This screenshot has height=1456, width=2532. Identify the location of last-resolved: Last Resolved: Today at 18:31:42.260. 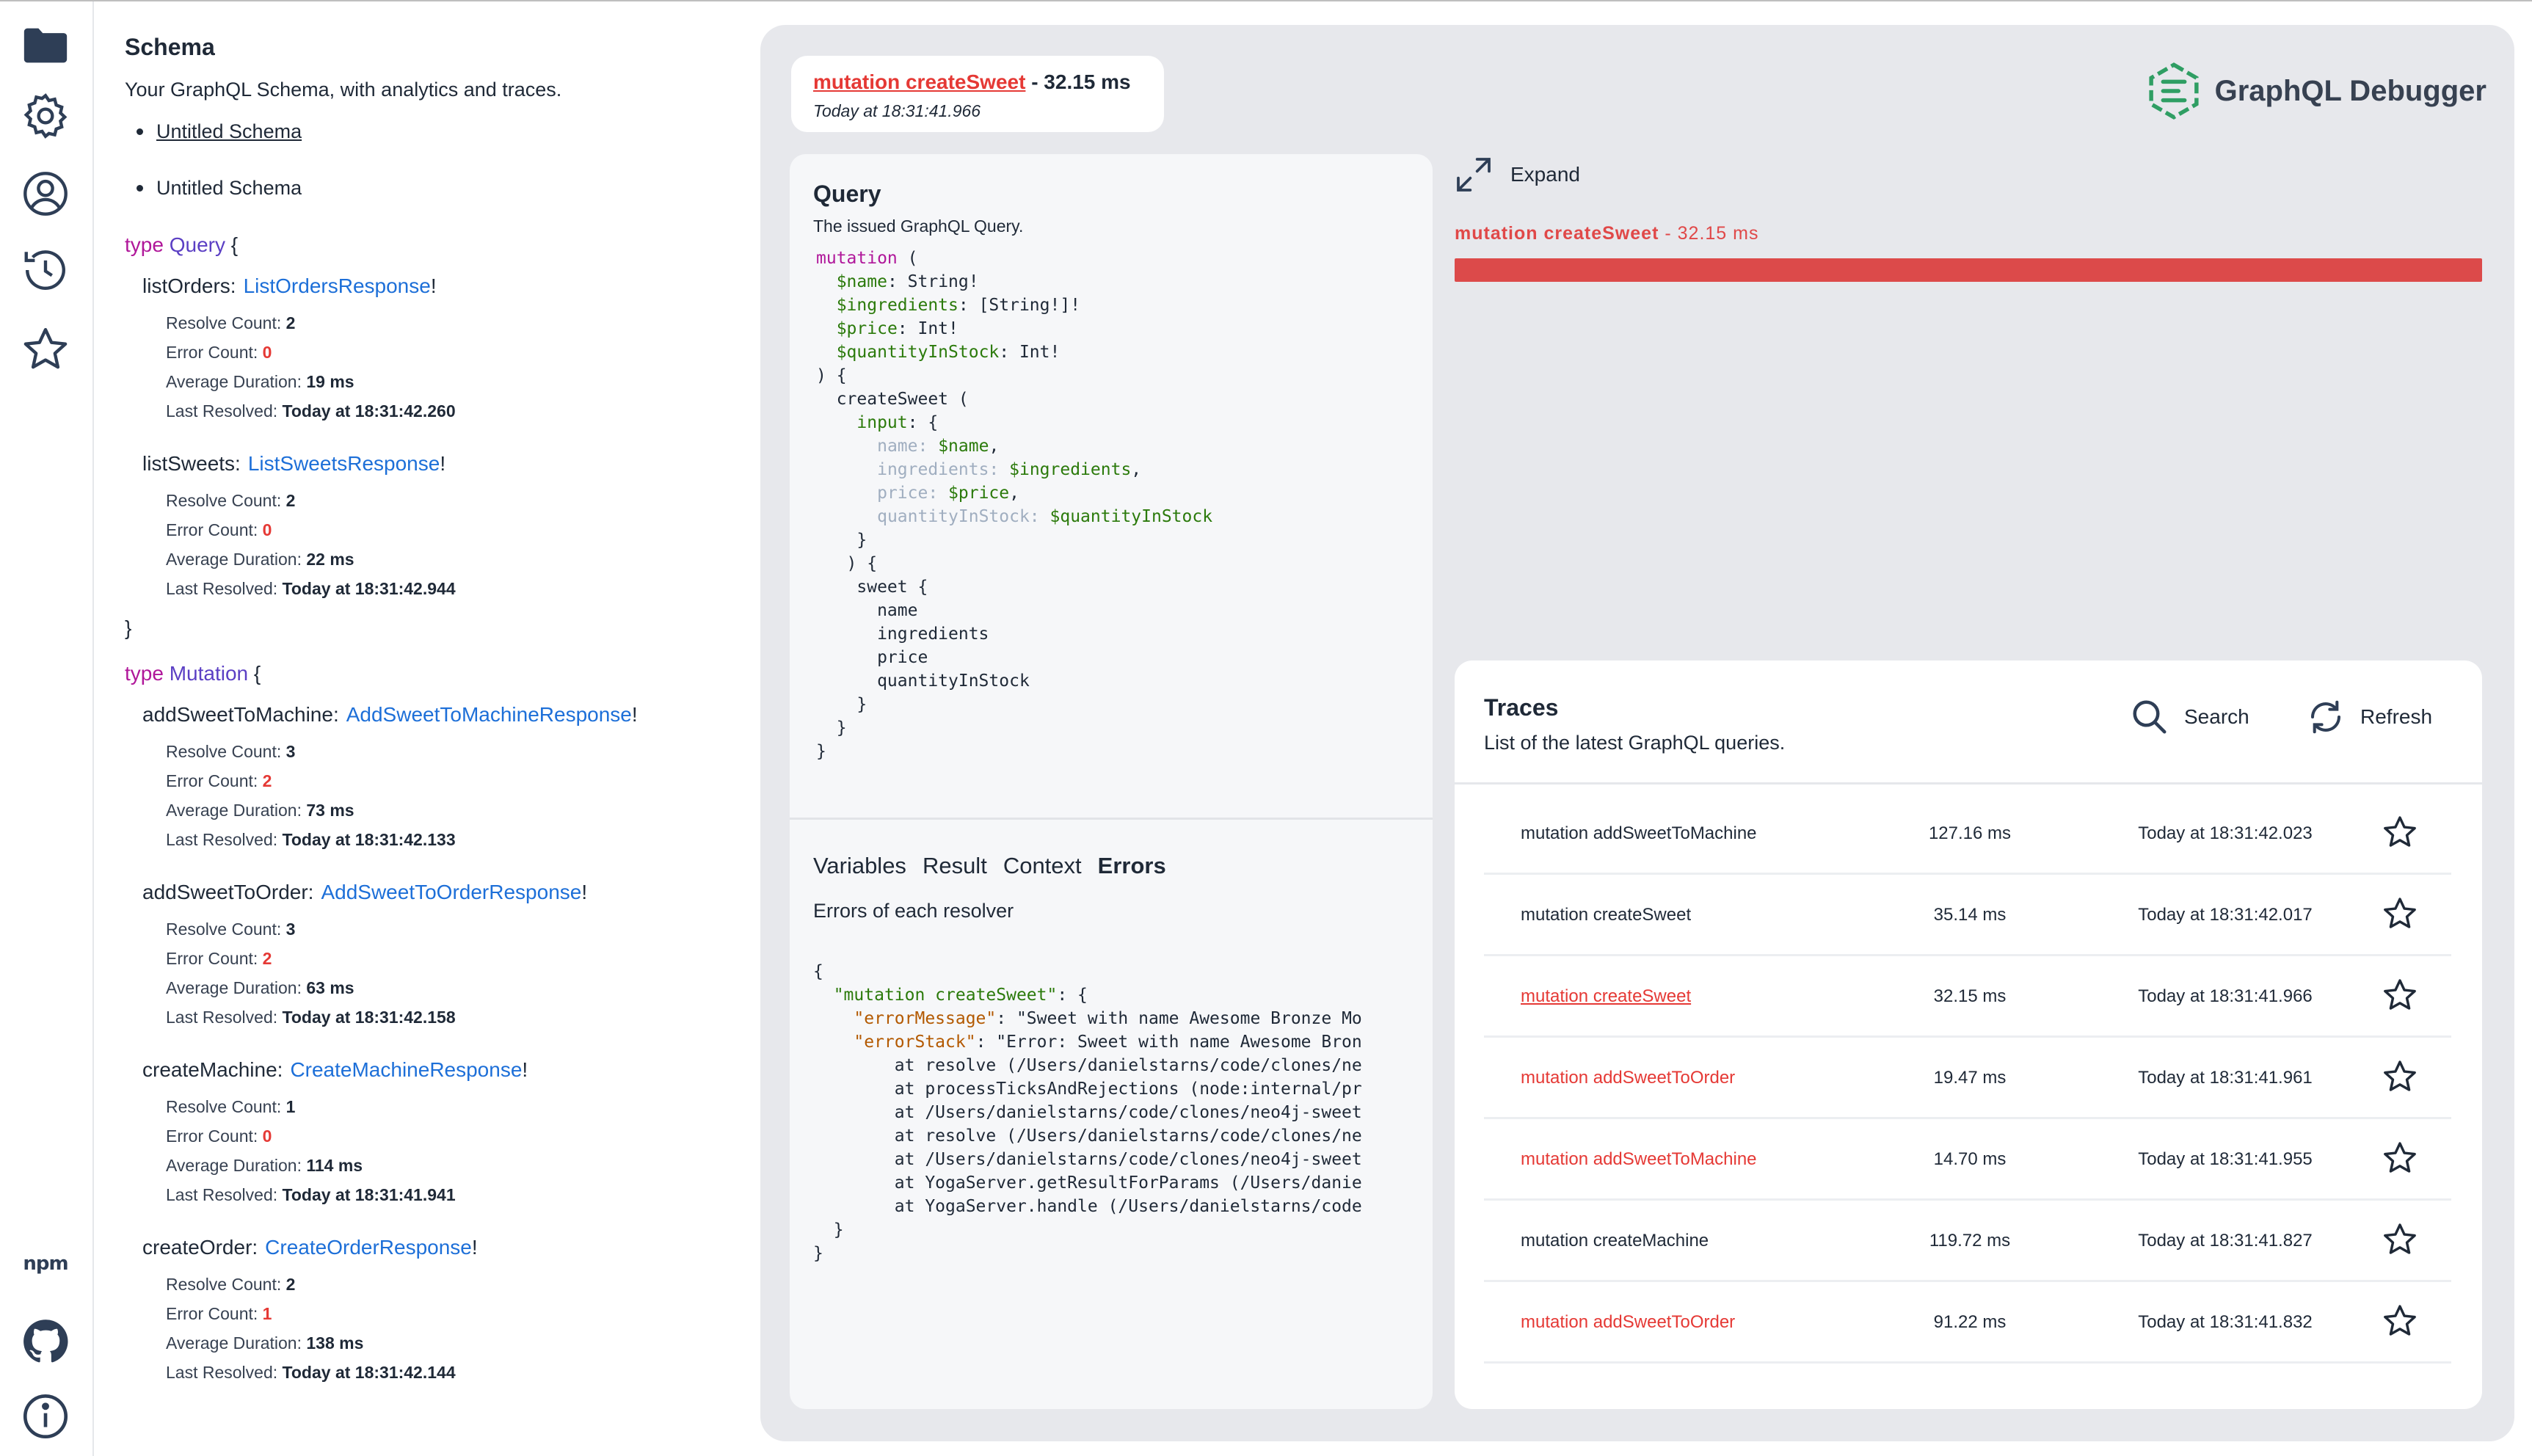
(311, 411).